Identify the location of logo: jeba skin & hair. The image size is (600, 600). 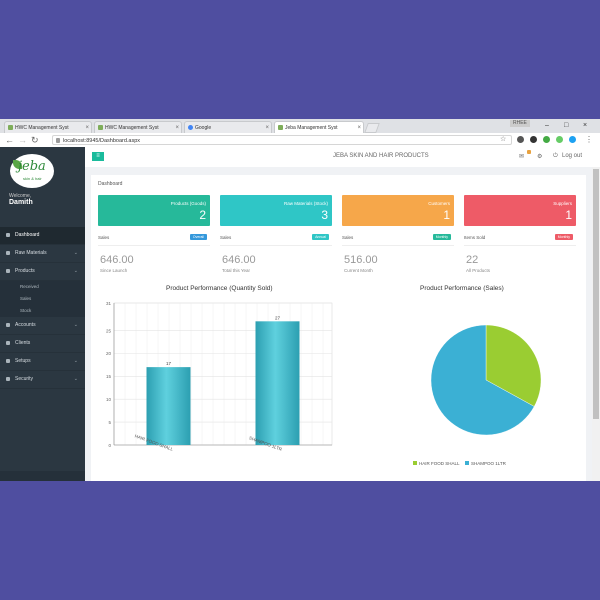
(32, 171).